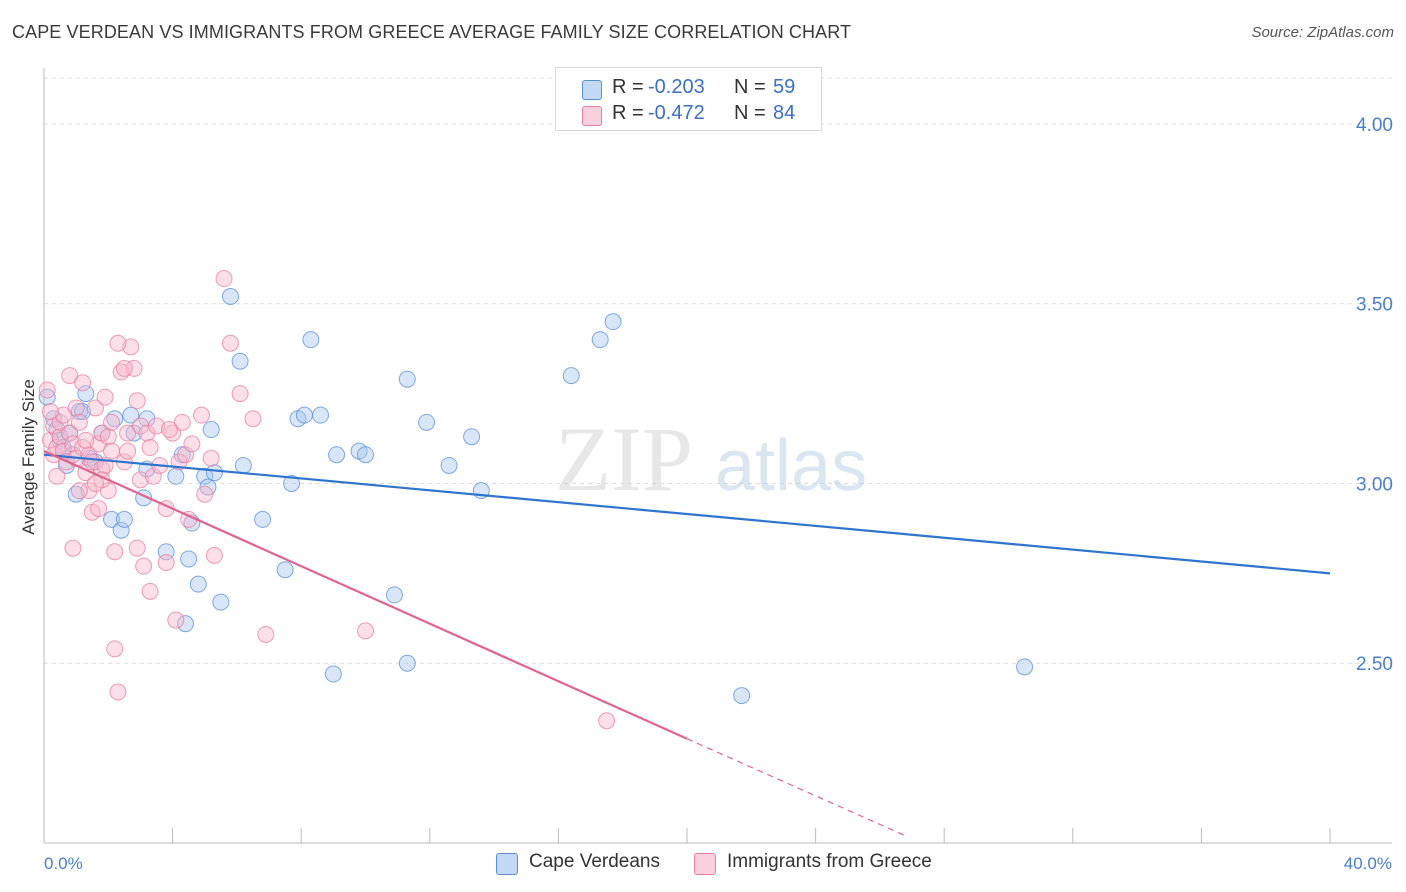 This screenshot has height=892, width=1406. I want to click on watermark-atlas: atlas, so click(791, 466).